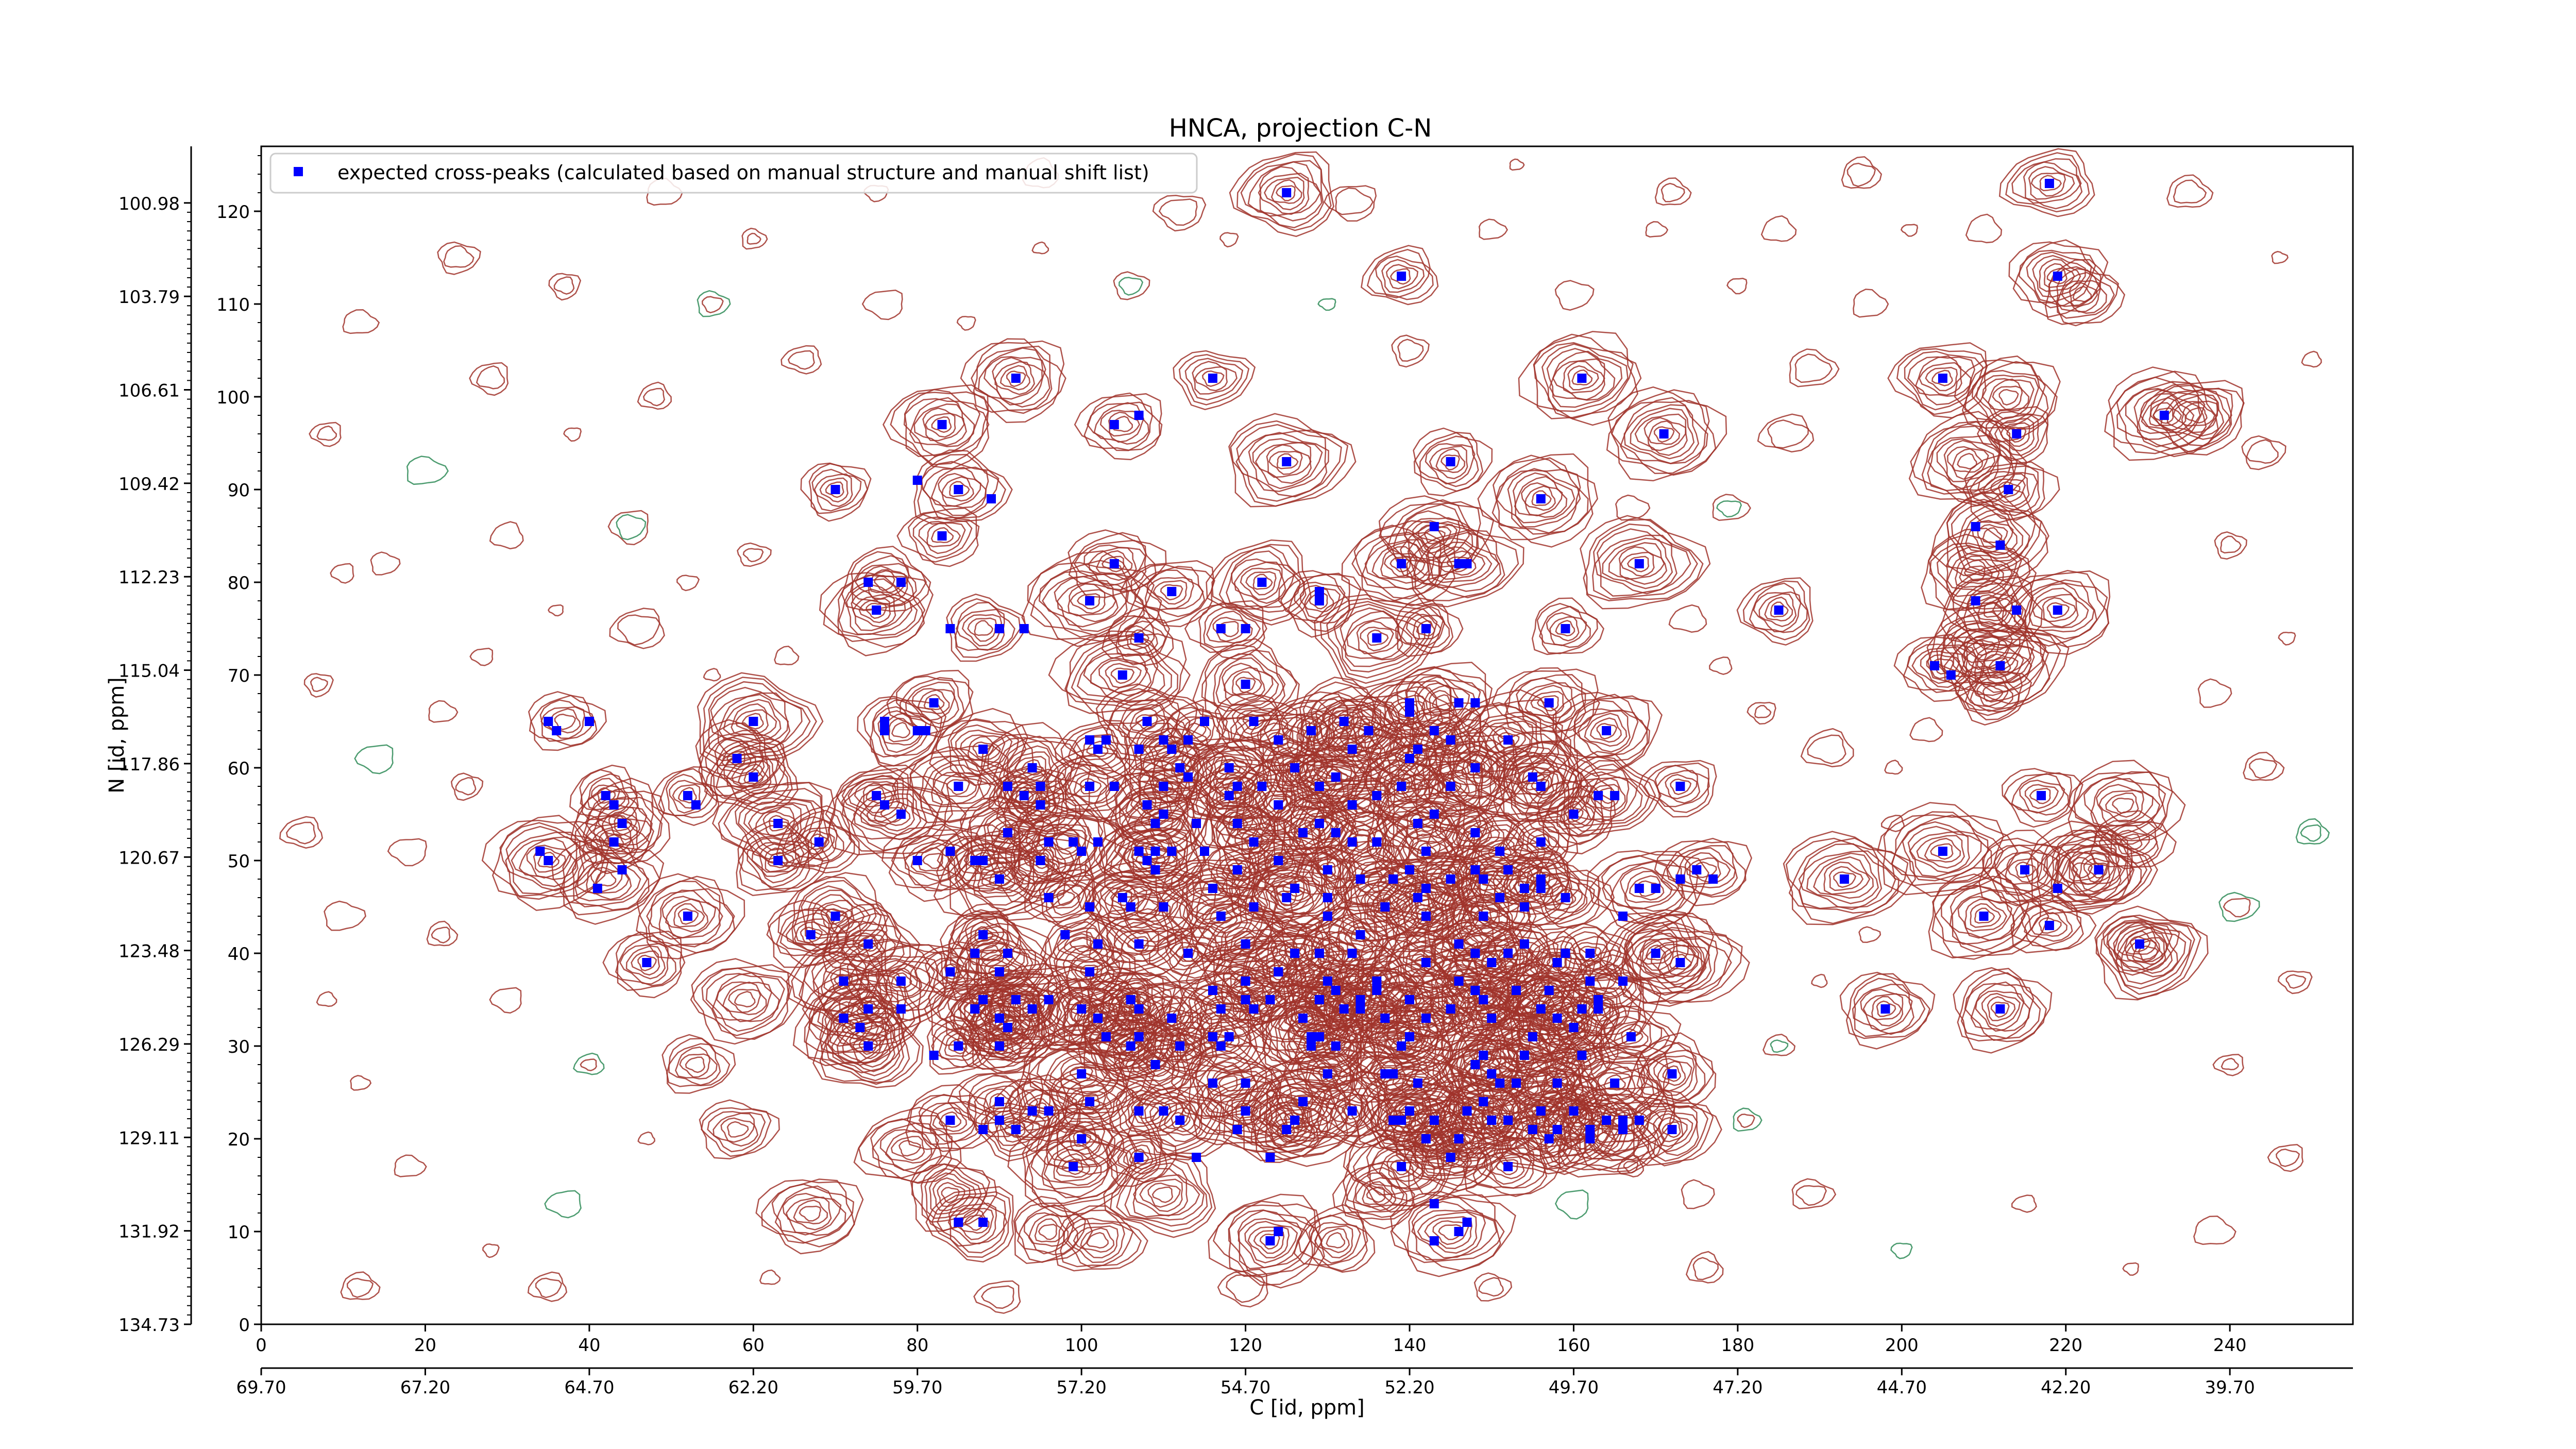 Image resolution: width=2576 pixels, height=1449 pixels. I want to click on y-ppm-tick-label: 115.04, so click(149, 671).